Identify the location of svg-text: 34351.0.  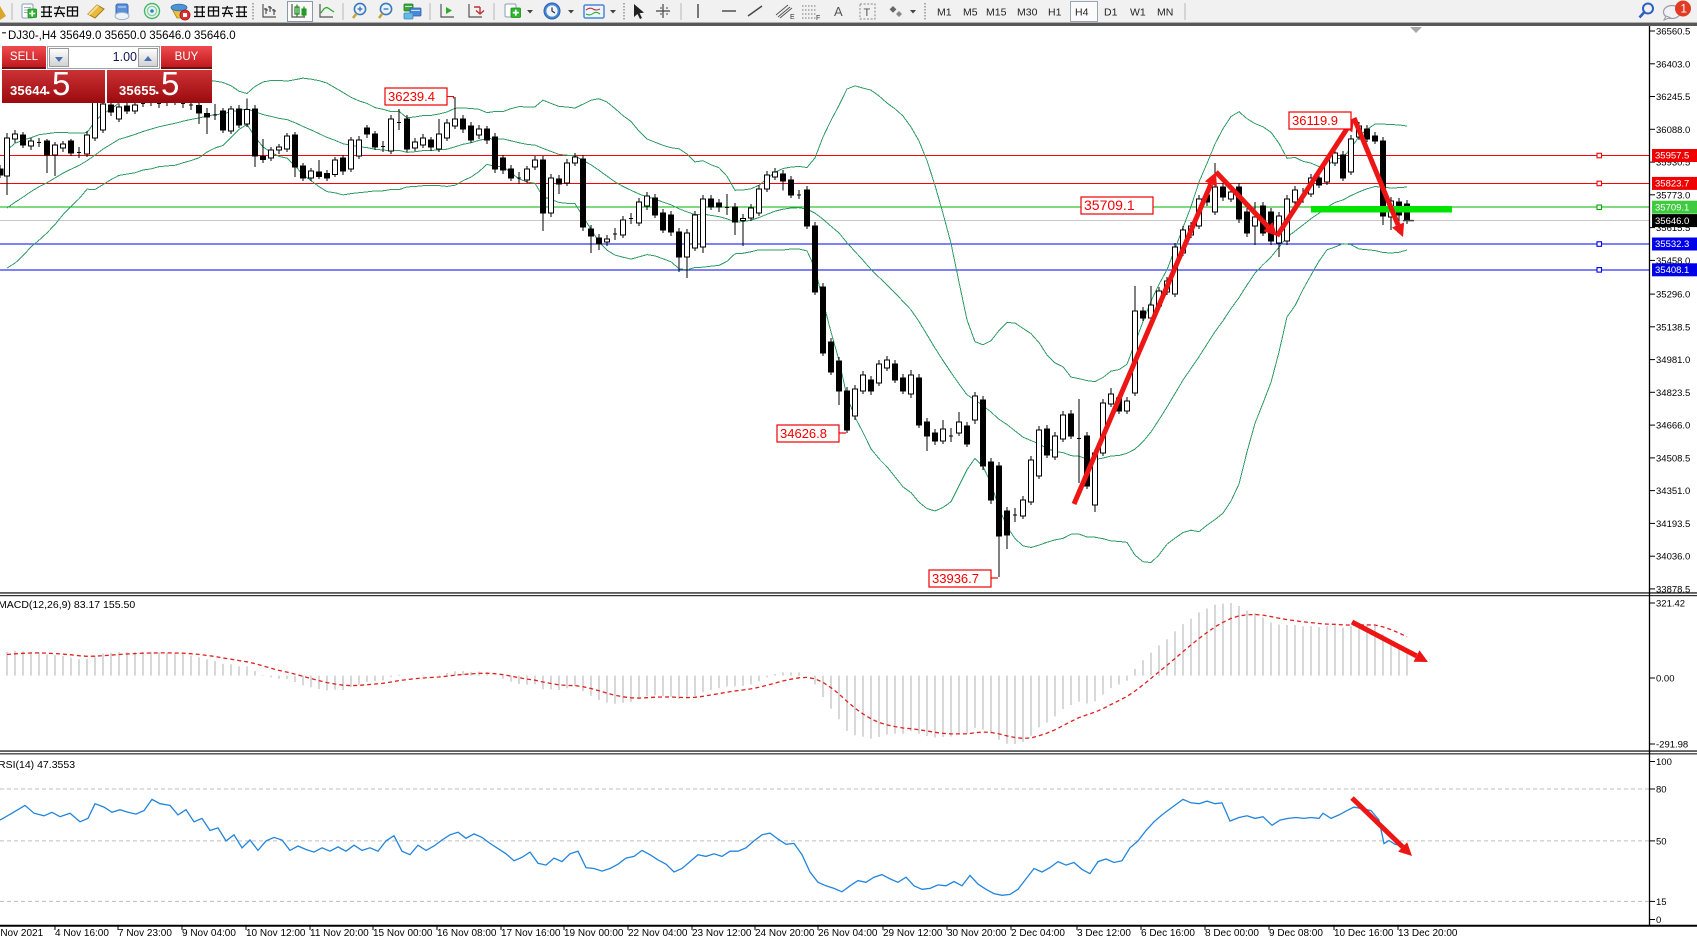
(1673, 491).